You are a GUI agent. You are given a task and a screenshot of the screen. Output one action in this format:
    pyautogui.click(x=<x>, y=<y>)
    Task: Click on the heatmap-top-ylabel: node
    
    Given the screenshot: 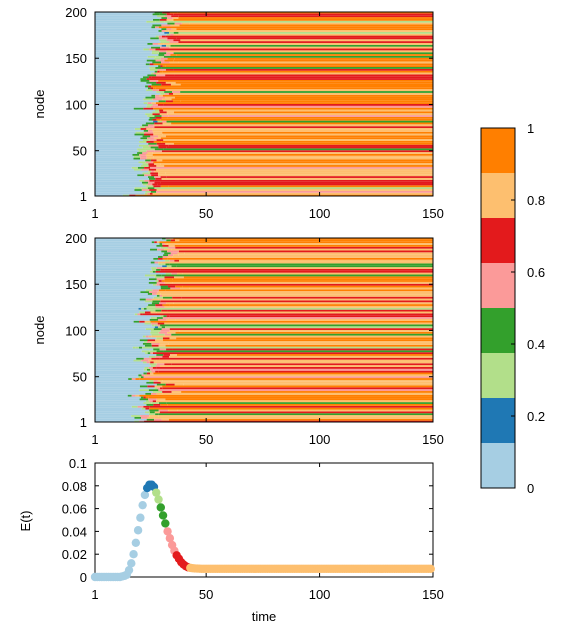 What is the action you would take?
    pyautogui.click(x=39, y=104)
    